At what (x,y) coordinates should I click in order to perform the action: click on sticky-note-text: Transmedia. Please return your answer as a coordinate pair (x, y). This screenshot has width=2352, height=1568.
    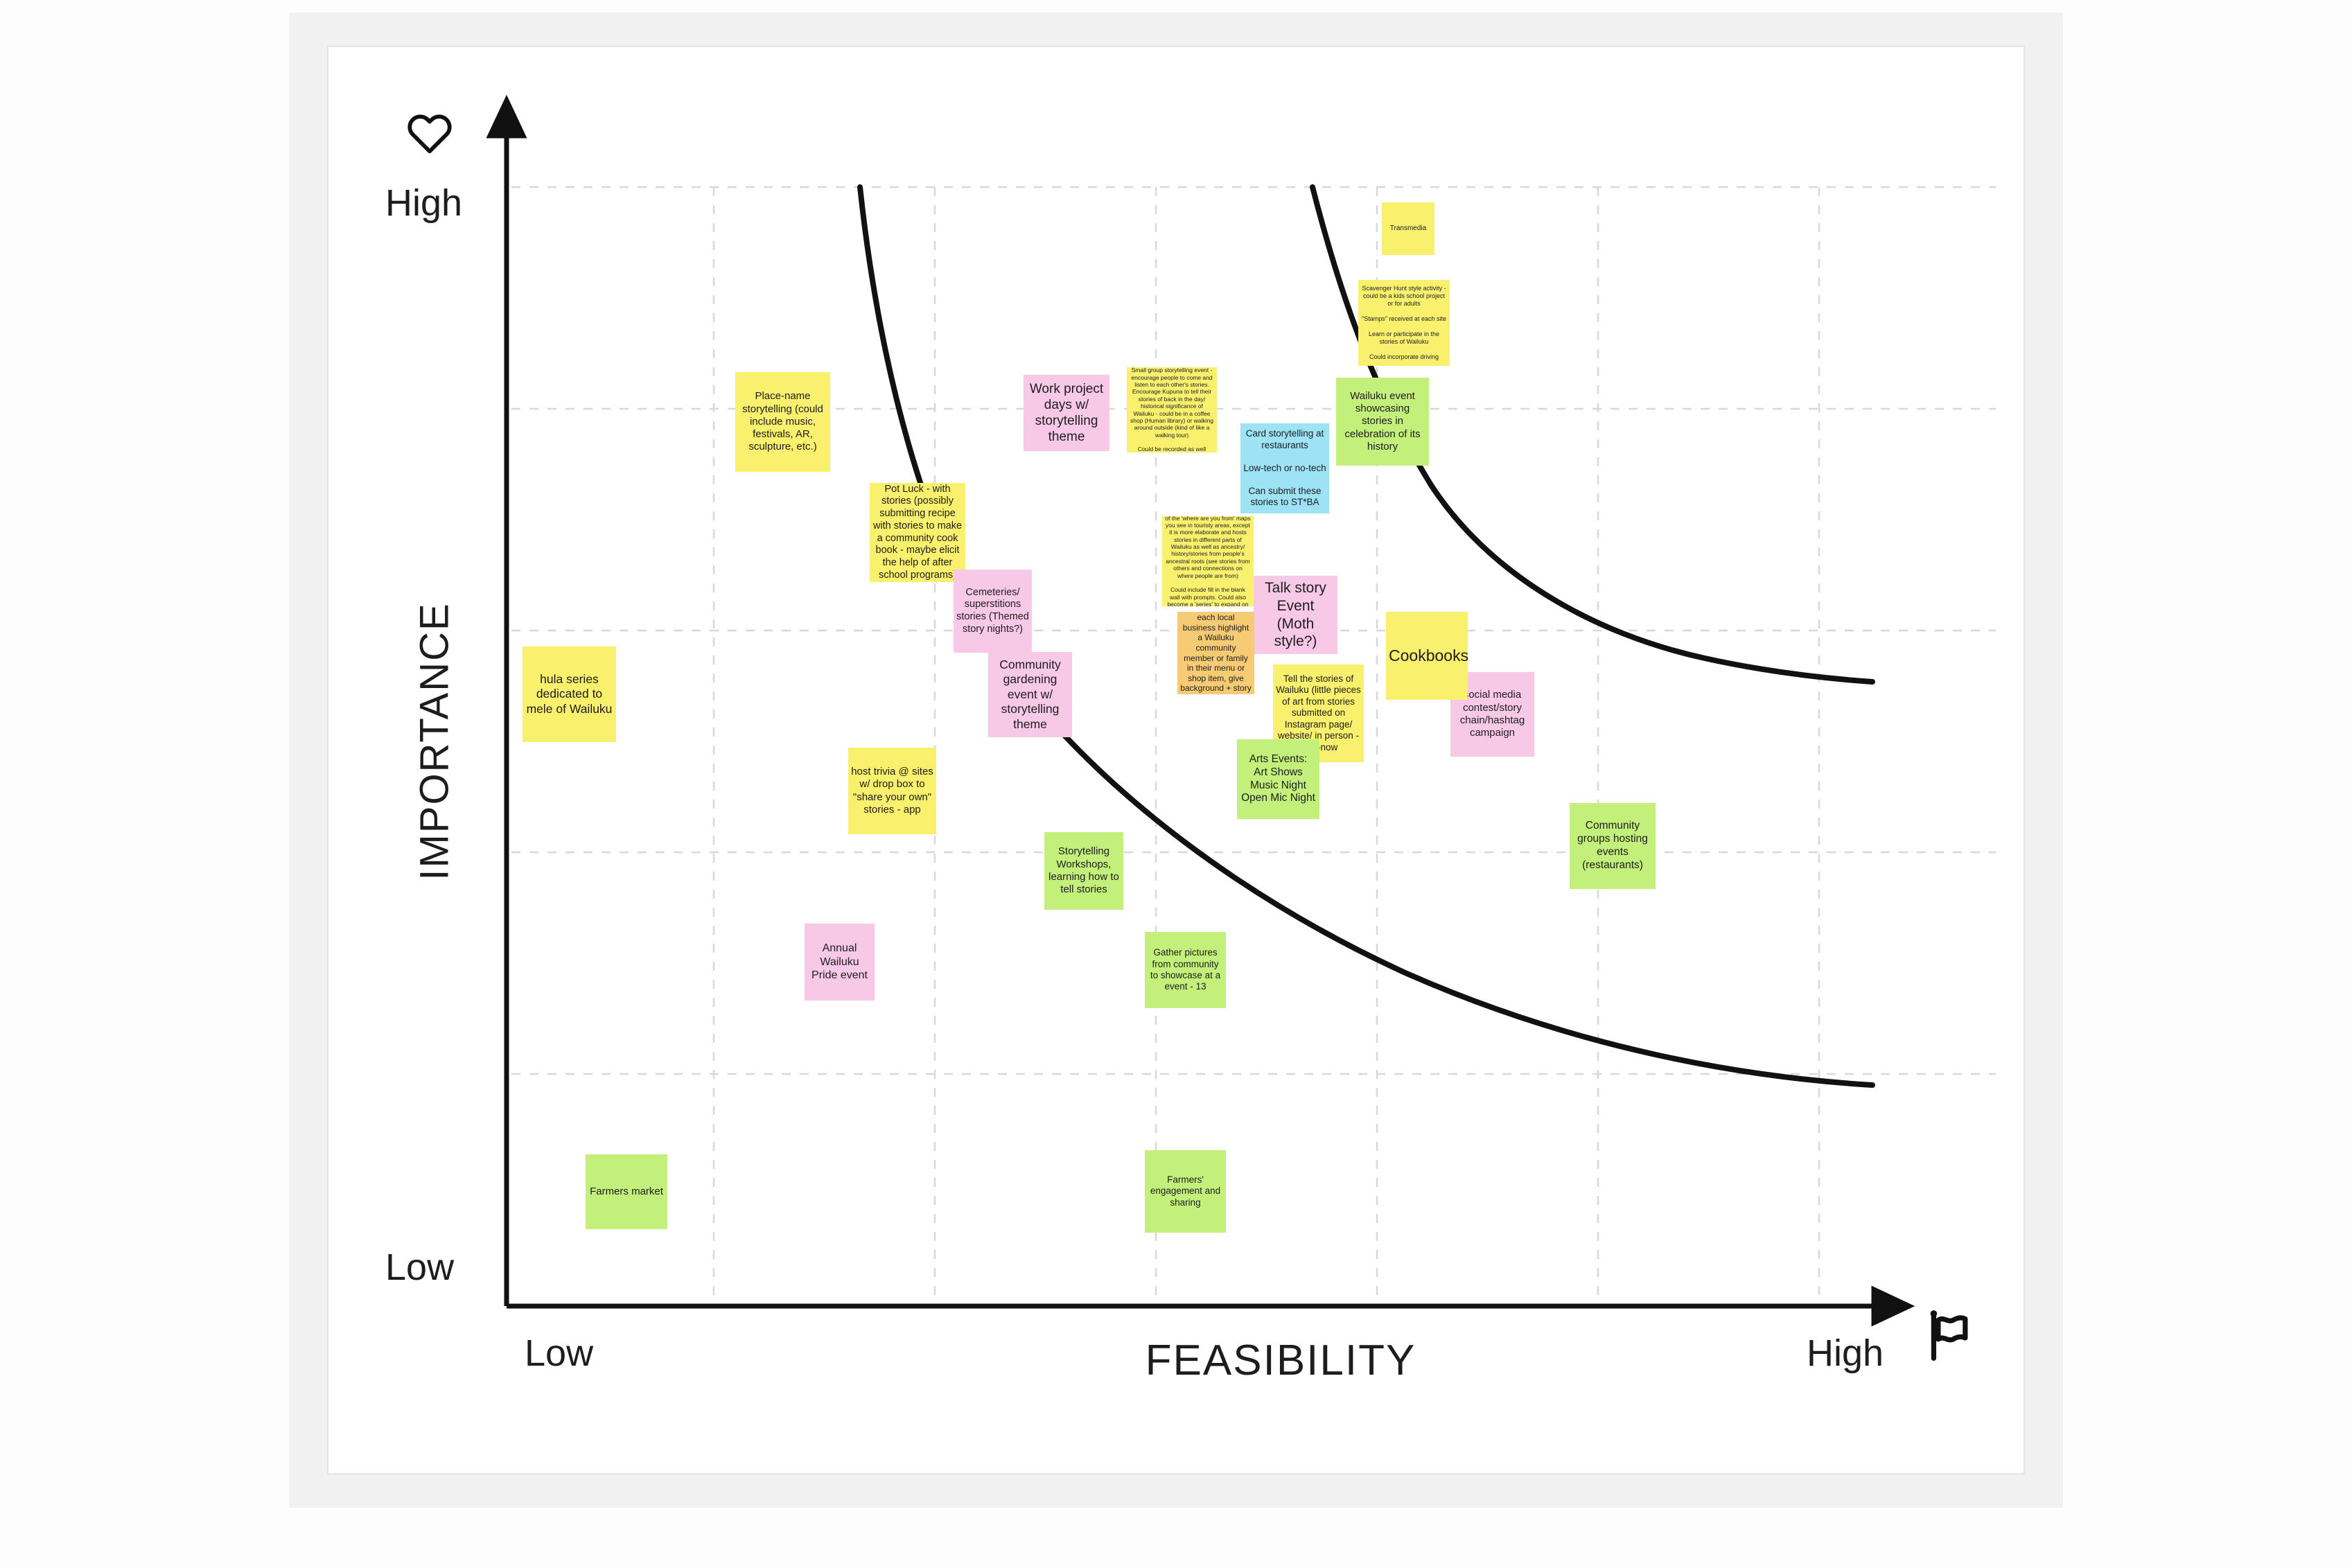
    Looking at the image, I should click on (1408, 228).